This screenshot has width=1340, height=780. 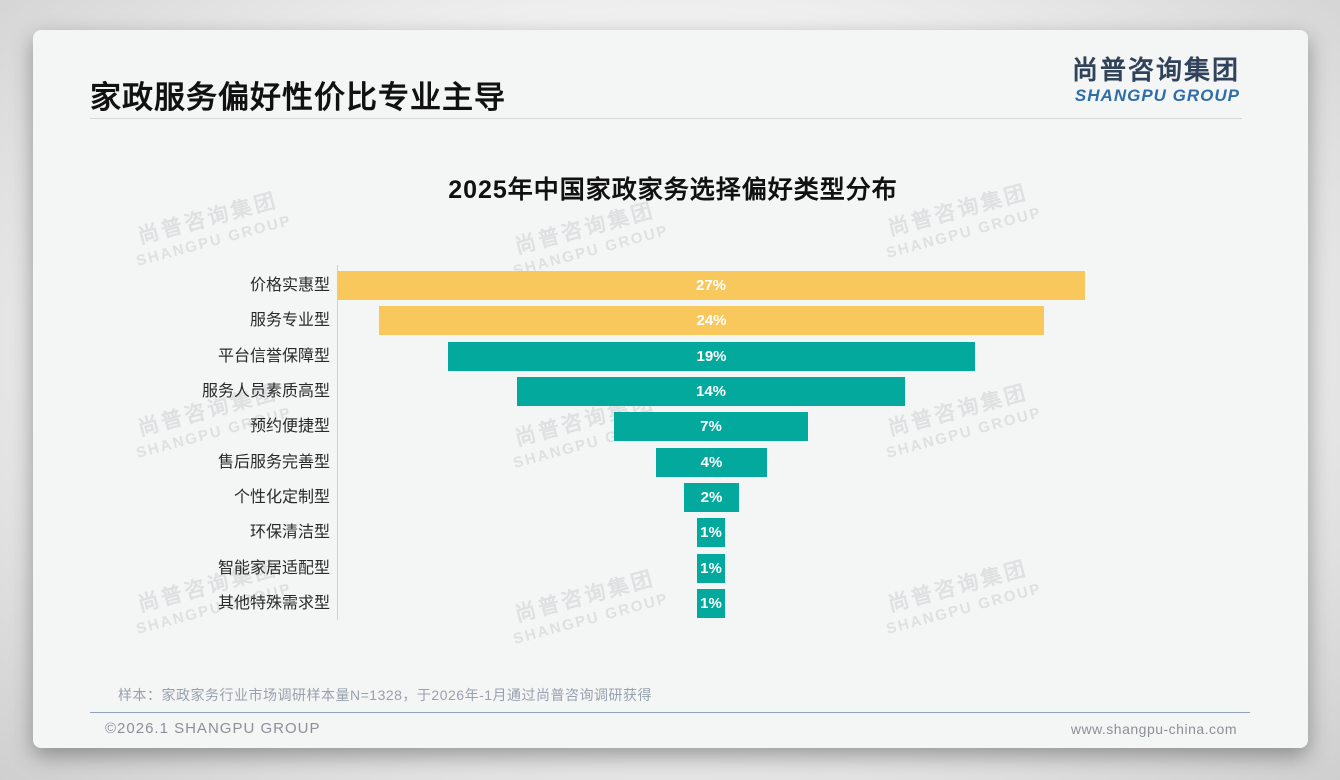 What do you see at coordinates (265, 391) in the screenshot?
I see `category-label: 服务人员素质高型` at bounding box center [265, 391].